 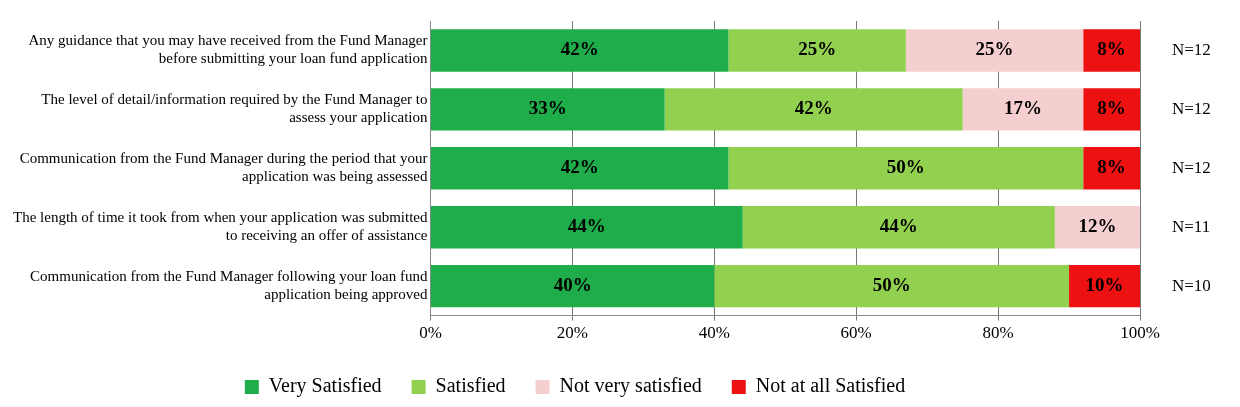 What do you see at coordinates (1191, 226) in the screenshot?
I see `text: N=11` at bounding box center [1191, 226].